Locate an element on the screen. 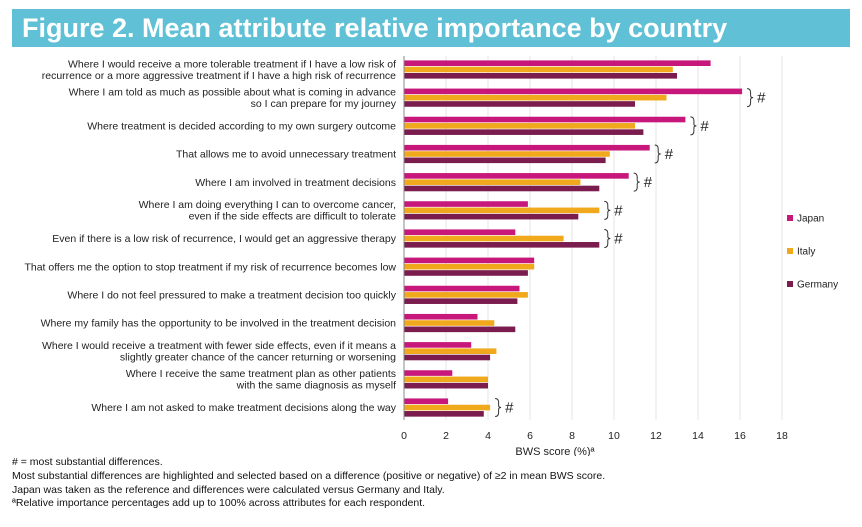 Image resolution: width=862 pixels, height=527 pixels. x-tick-label: 10 is located at coordinates (614, 436).